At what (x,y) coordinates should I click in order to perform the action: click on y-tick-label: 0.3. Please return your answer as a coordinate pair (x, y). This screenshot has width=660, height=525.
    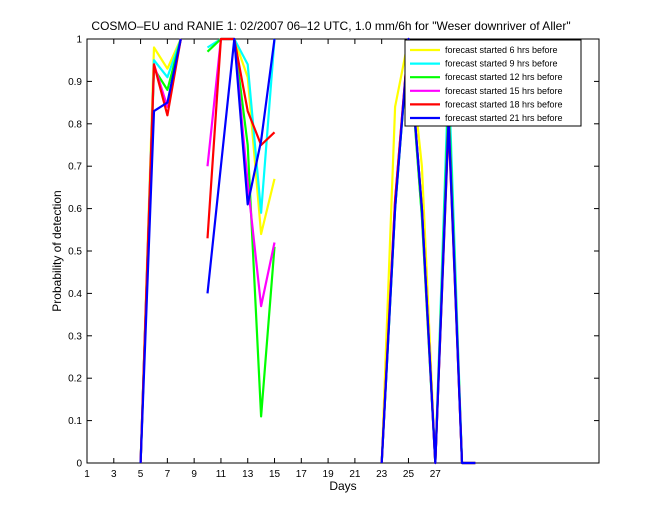
    Looking at the image, I should click on (75, 336).